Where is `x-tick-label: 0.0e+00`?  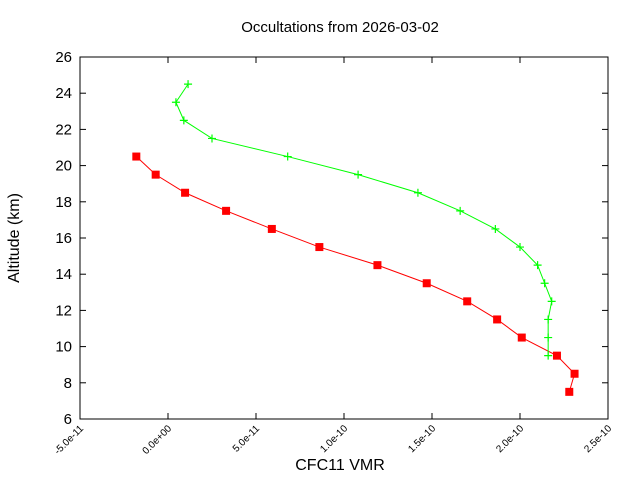
x-tick-label: 0.0e+00 is located at coordinates (158, 440).